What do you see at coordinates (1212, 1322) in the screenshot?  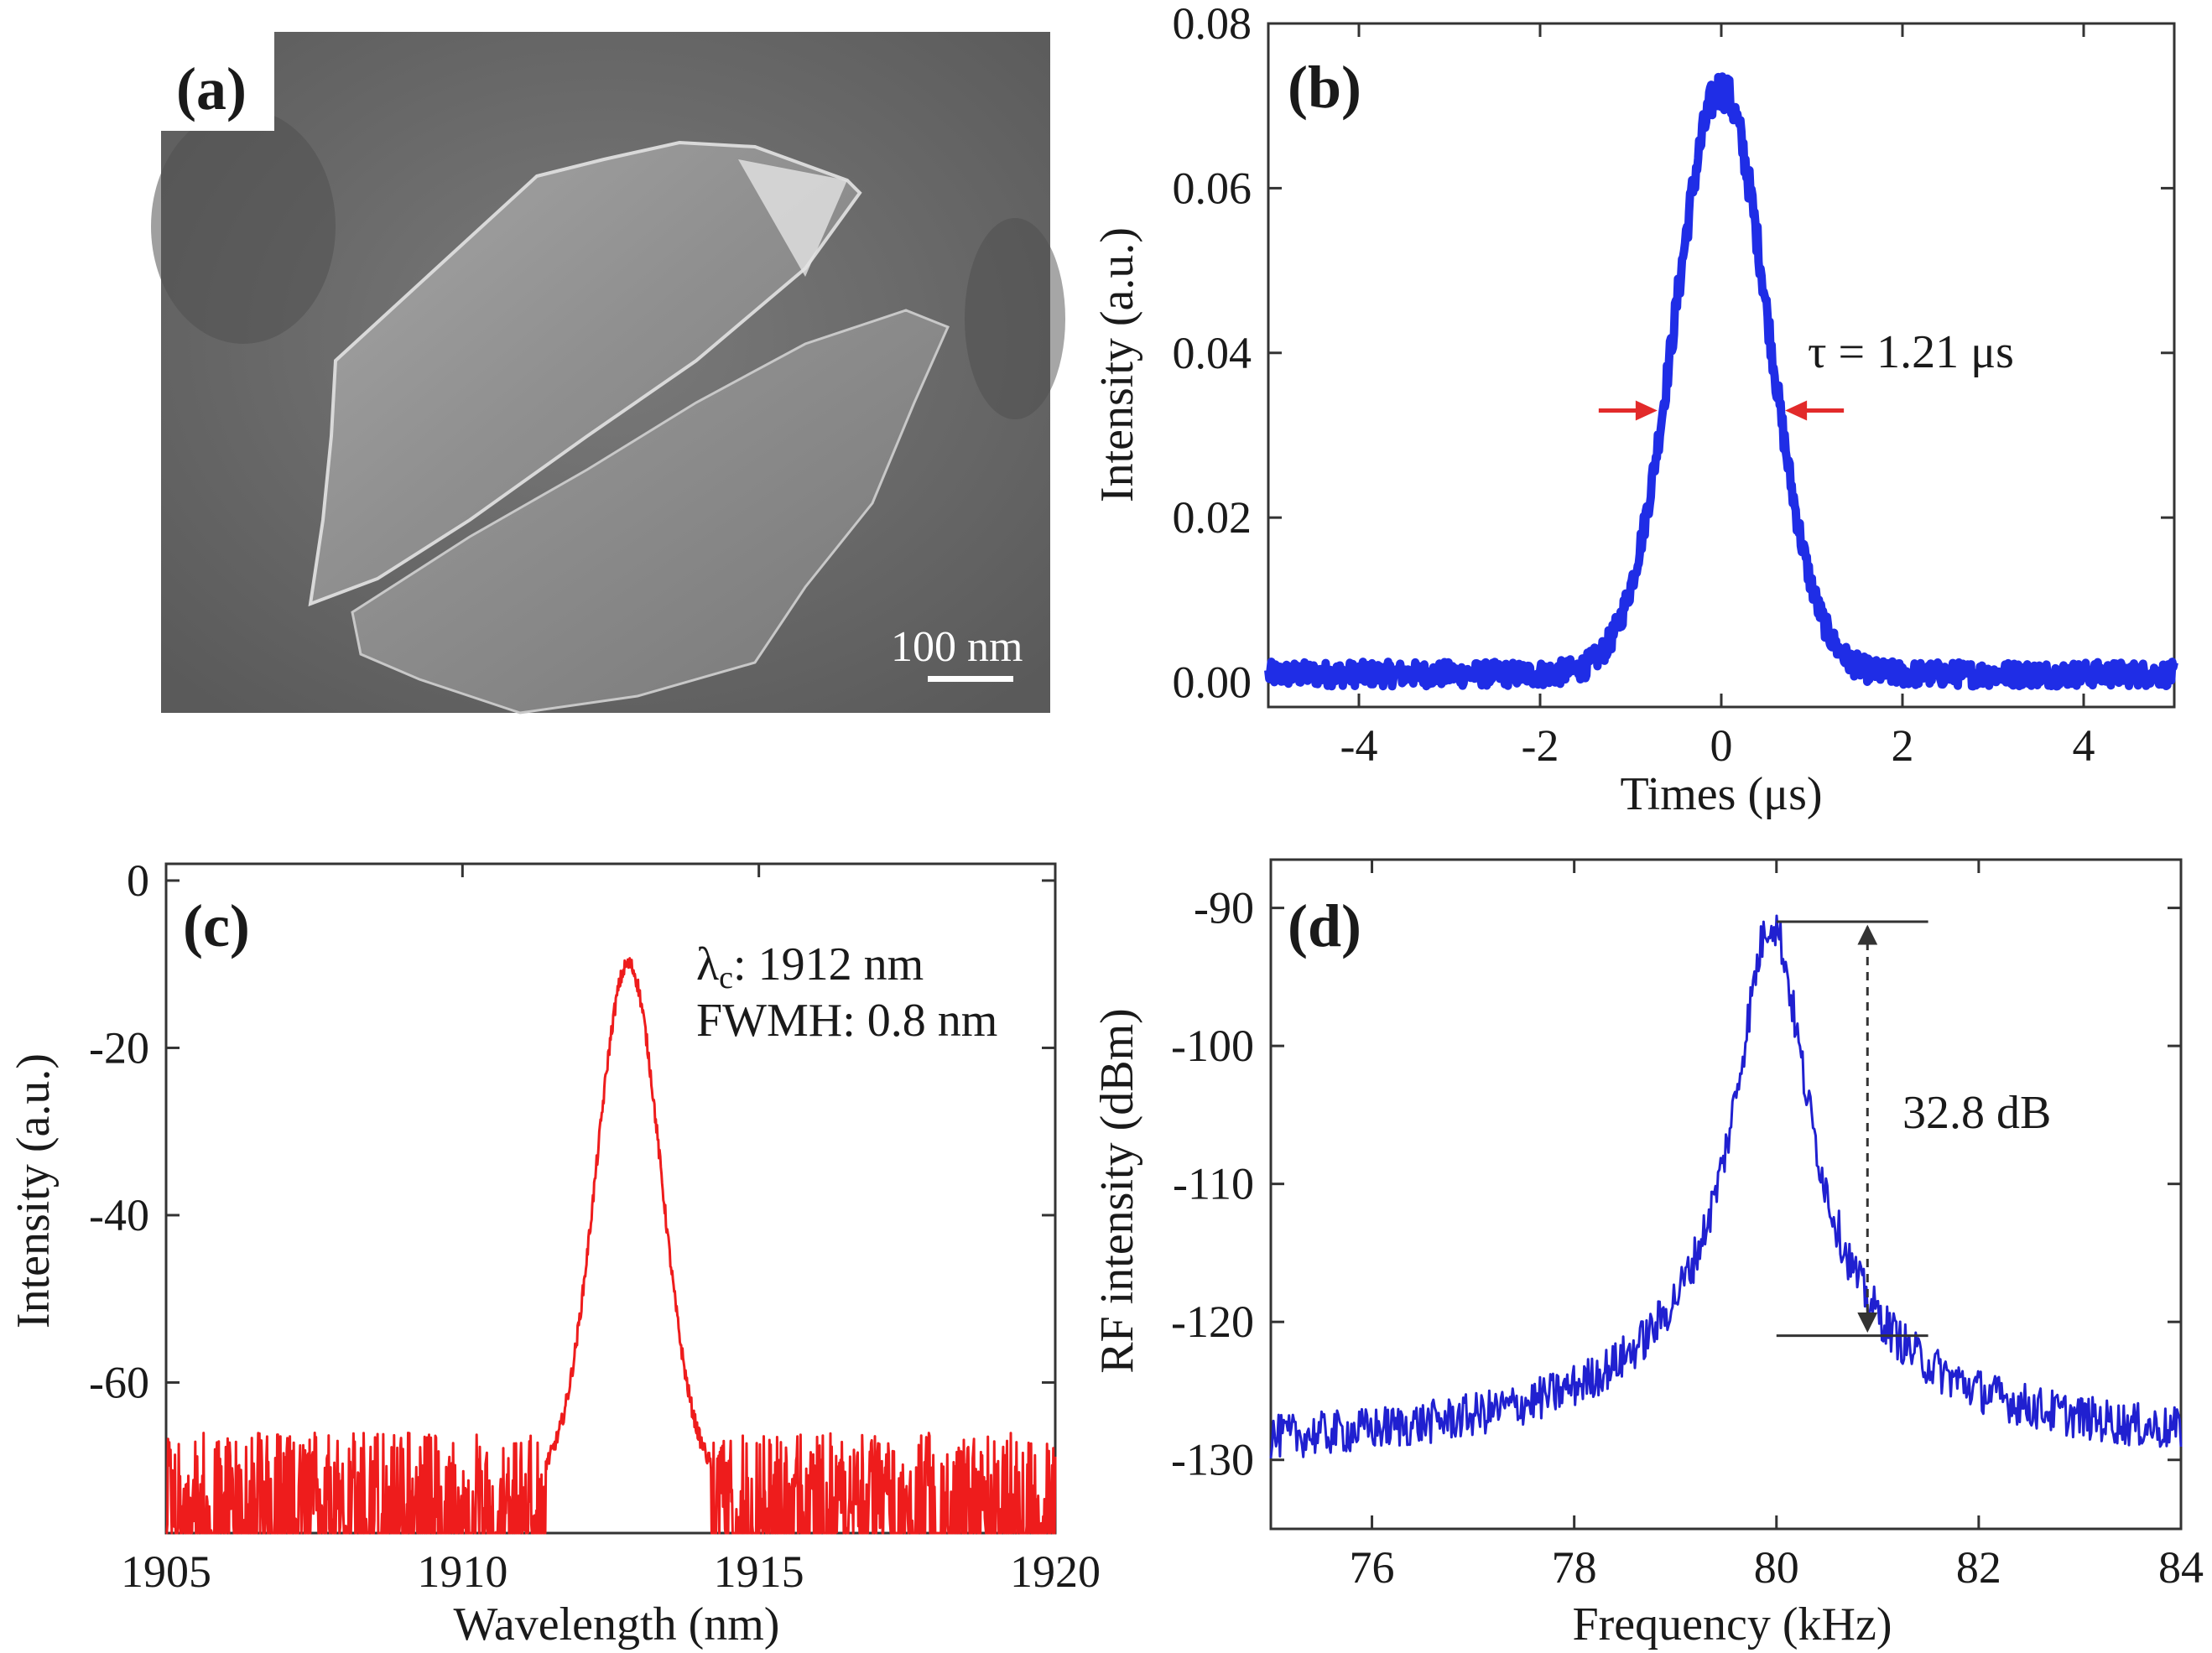 I see `y-tick-label: -120` at bounding box center [1212, 1322].